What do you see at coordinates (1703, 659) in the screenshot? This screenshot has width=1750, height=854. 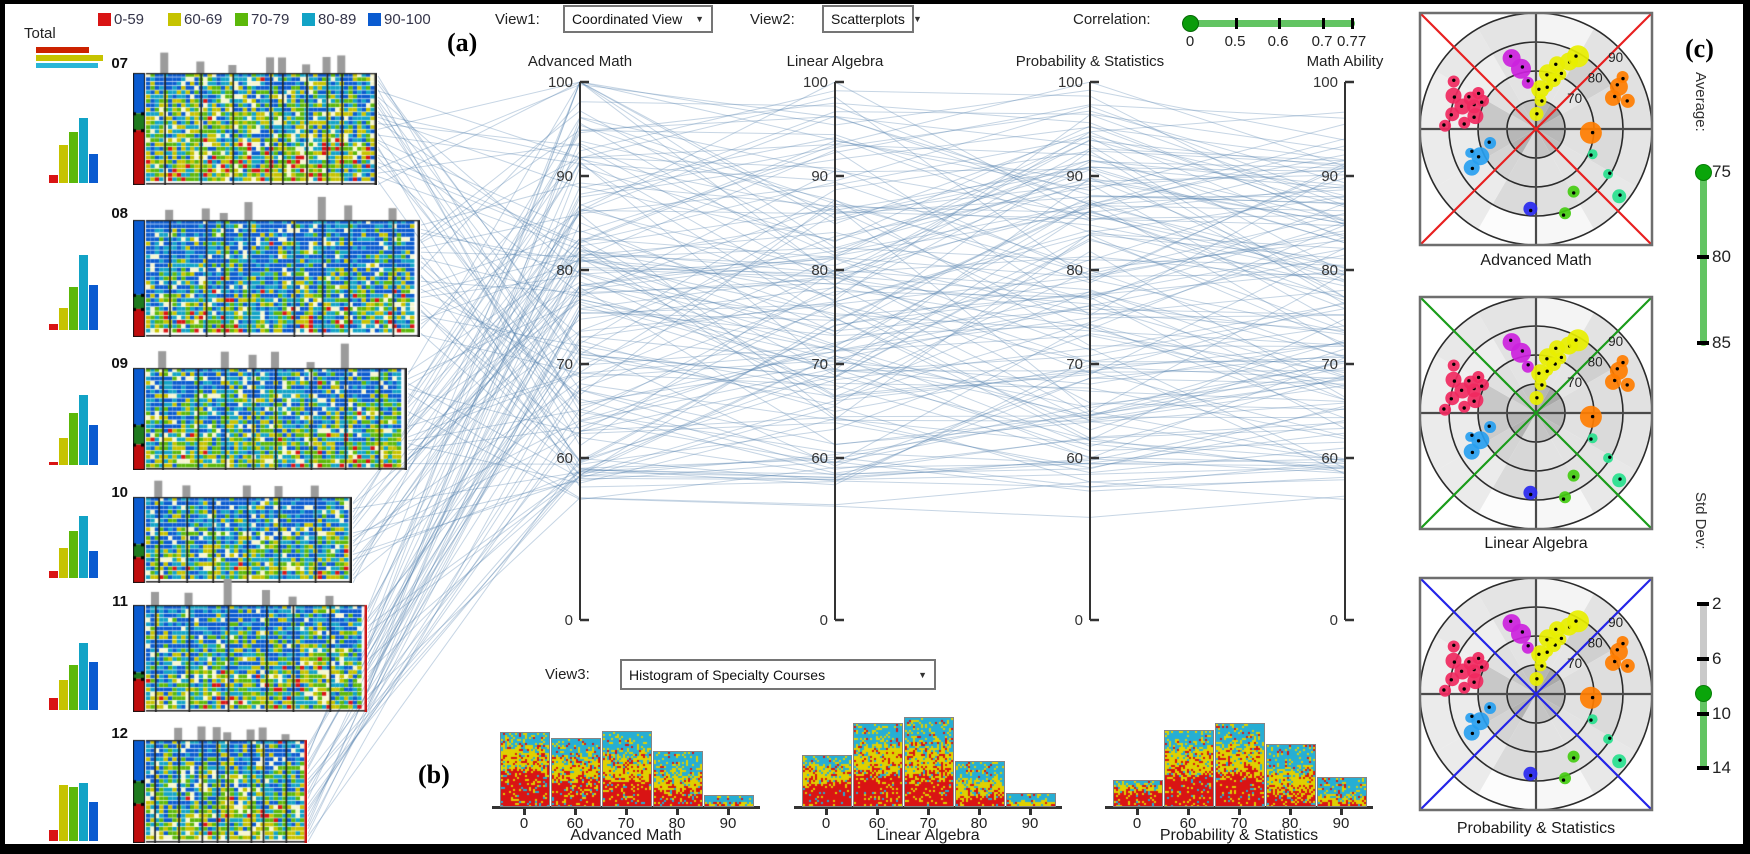 I see `stddev-tick` at bounding box center [1703, 659].